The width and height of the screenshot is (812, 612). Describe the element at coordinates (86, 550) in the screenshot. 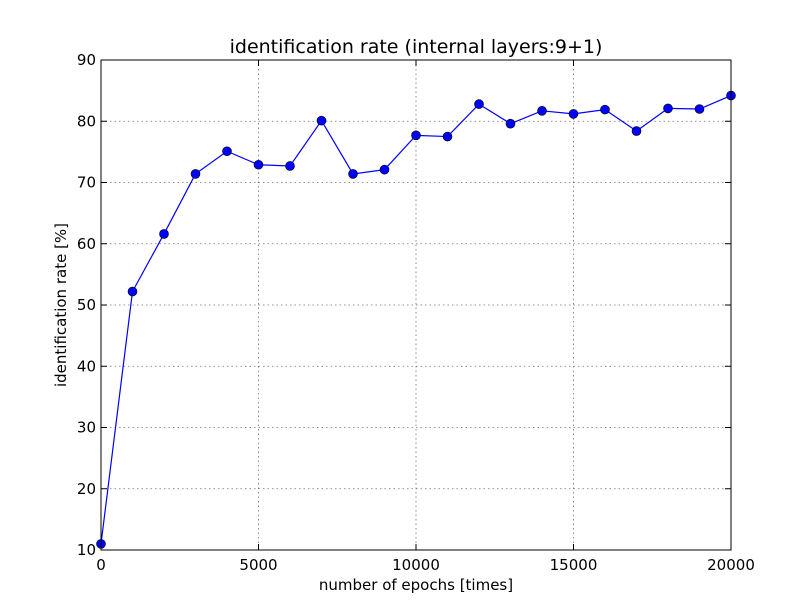

I see `y-tick-label: 10` at that location.